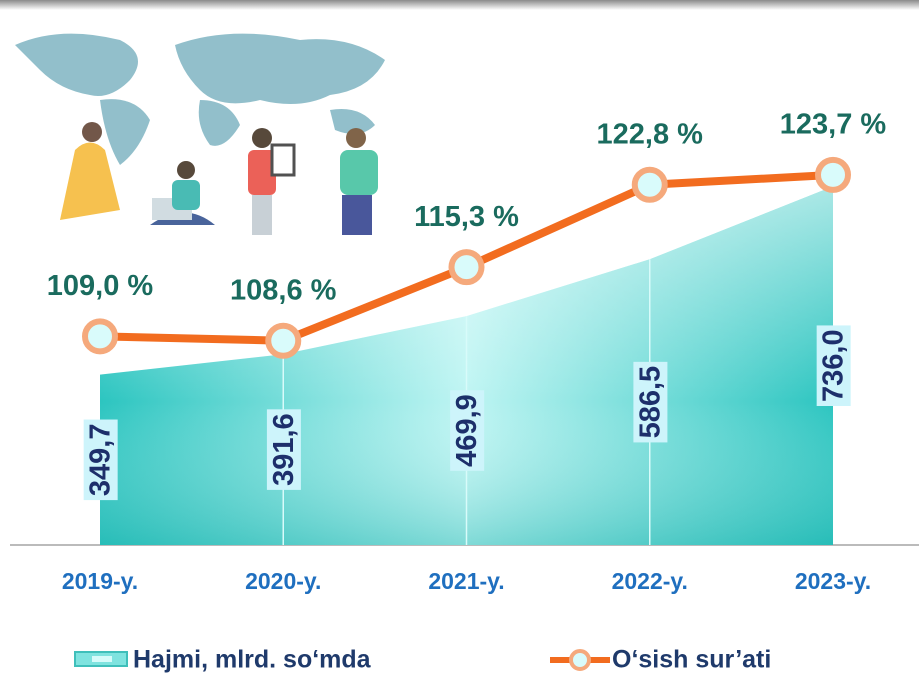 The image size is (919, 677). What do you see at coordinates (422, 660) in the screenshot?
I see `legend: Hajmi, mlrd. so‘mda O‘sish sur’ati` at bounding box center [422, 660].